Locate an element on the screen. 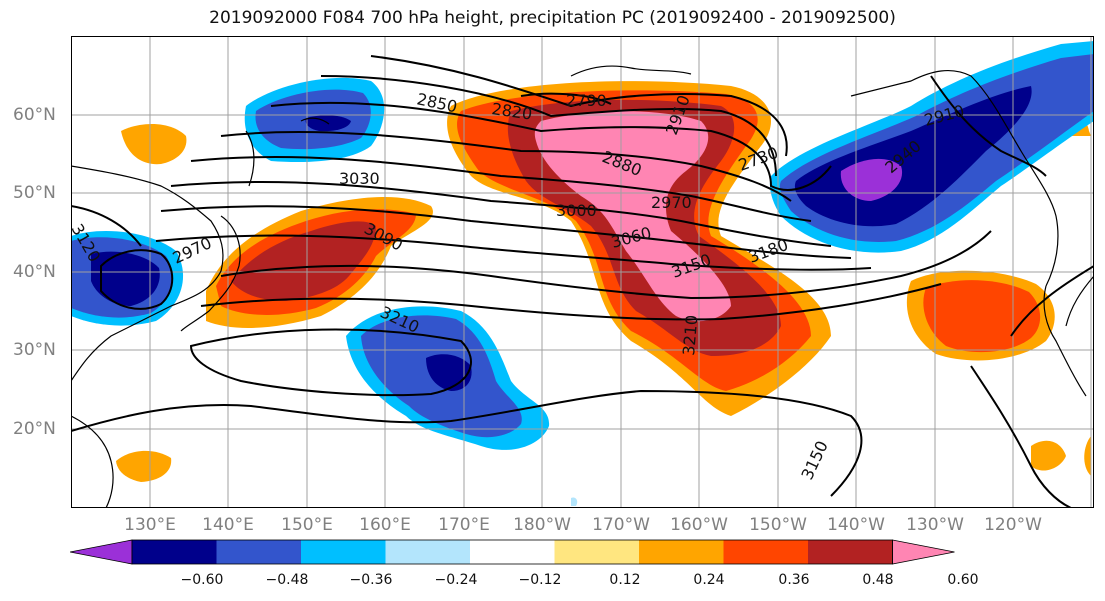 This screenshot has height=601, width=1105. shade-darkred is located at coordinates (303, 261).